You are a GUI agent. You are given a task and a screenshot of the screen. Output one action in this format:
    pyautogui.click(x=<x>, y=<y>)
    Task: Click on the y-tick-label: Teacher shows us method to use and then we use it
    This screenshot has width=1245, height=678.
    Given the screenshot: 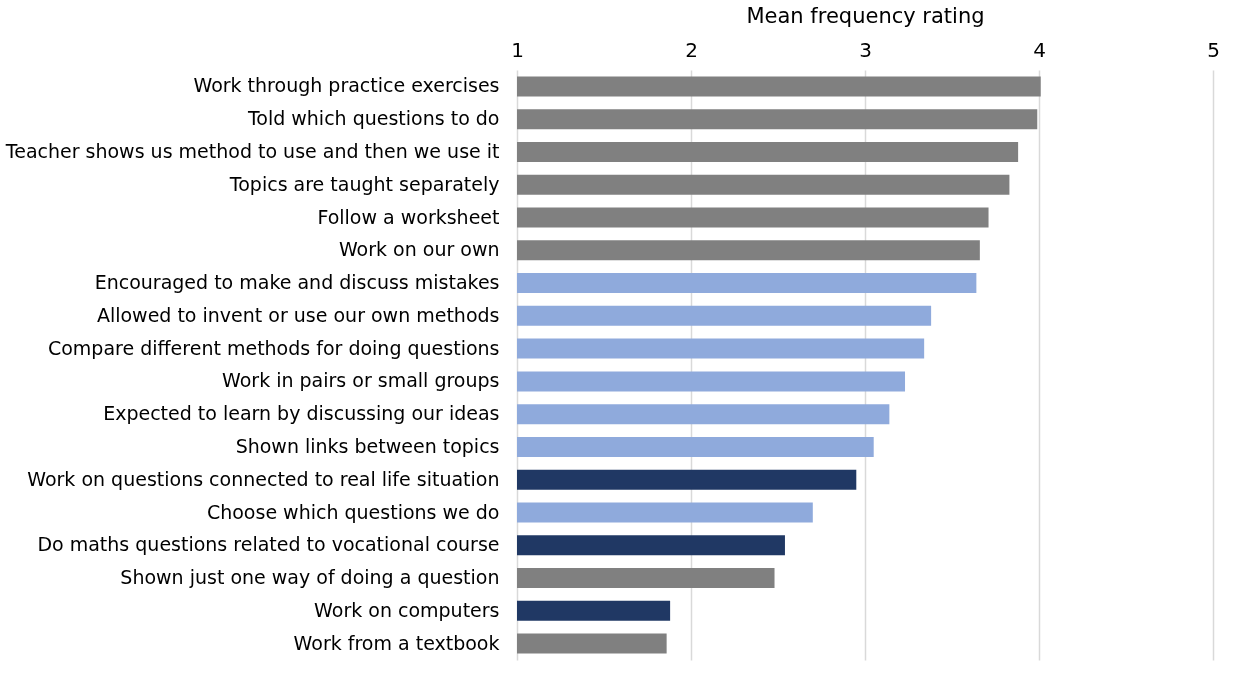 What is the action you would take?
    pyautogui.click(x=252, y=150)
    